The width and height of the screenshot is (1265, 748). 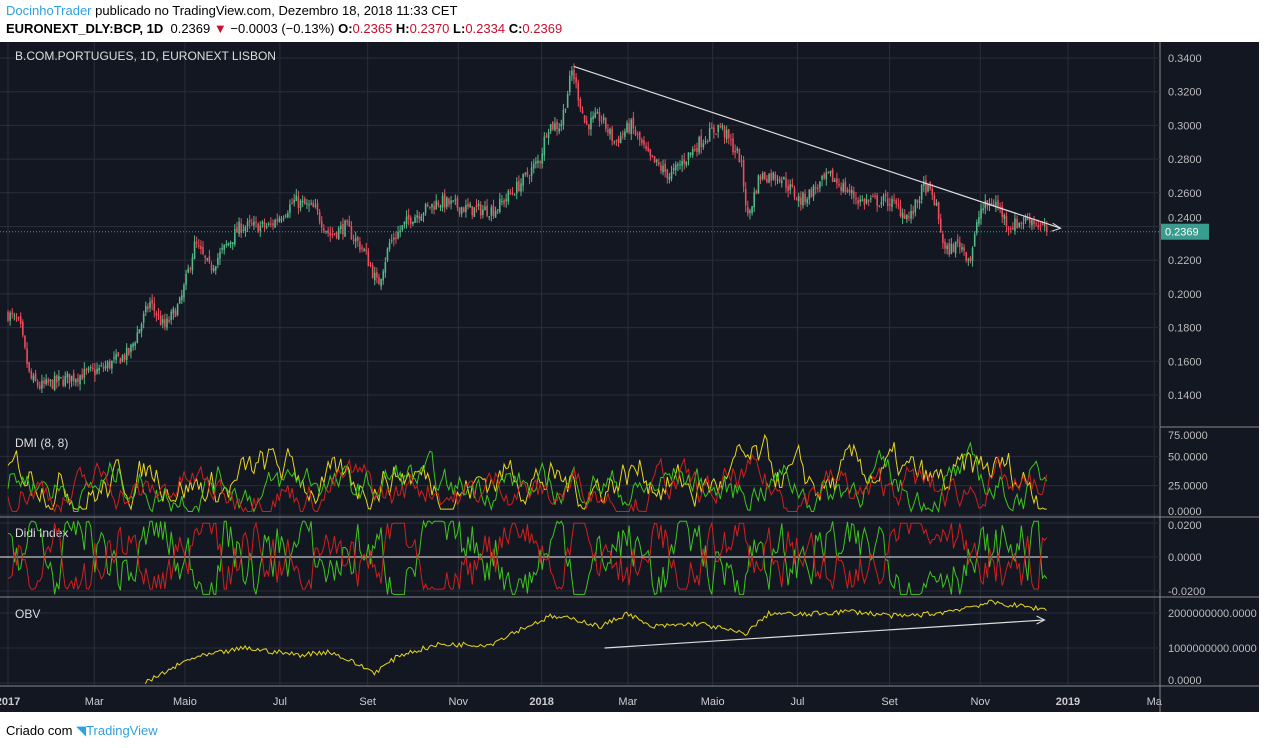 I want to click on last-price-label: 0.2369, so click(x=1182, y=233).